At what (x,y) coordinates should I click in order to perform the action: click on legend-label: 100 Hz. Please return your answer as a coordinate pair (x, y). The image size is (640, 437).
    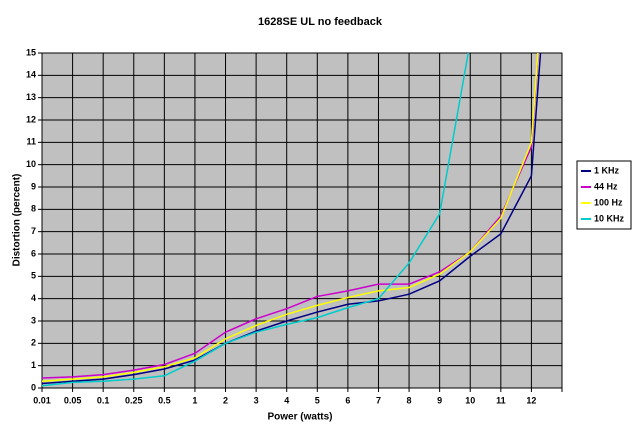
    Looking at the image, I should click on (608, 202).